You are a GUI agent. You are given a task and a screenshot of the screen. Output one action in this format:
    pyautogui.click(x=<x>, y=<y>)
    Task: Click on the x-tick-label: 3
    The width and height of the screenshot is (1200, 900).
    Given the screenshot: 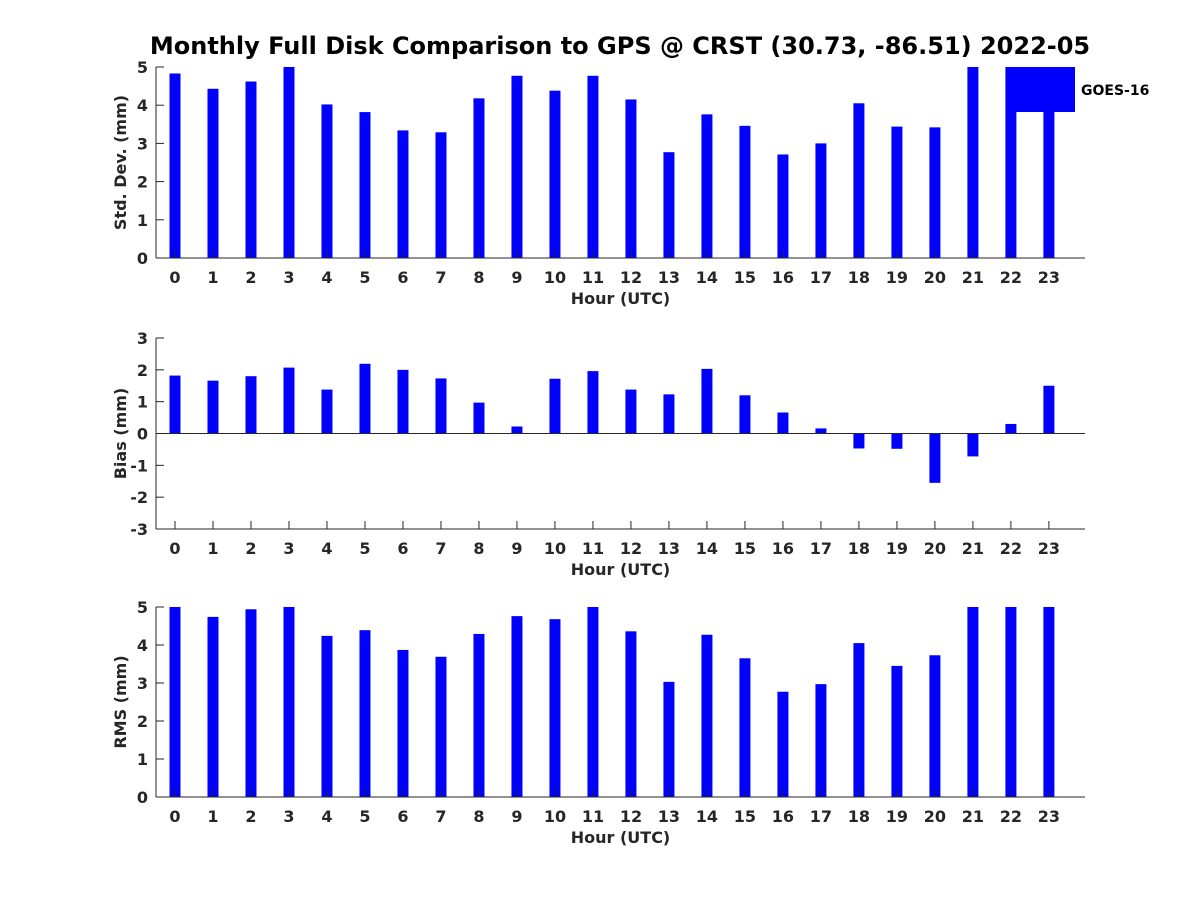 What is the action you would take?
    pyautogui.click(x=288, y=548)
    